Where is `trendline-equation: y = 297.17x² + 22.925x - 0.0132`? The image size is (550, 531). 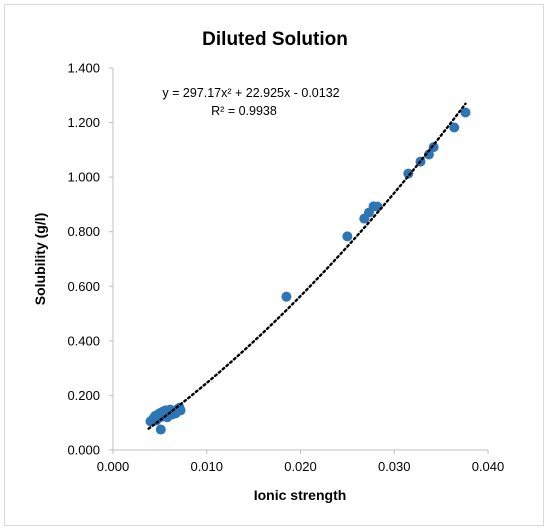 trendline-equation: y = 297.17x² + 22.925x - 0.0132 is located at coordinates (250, 93).